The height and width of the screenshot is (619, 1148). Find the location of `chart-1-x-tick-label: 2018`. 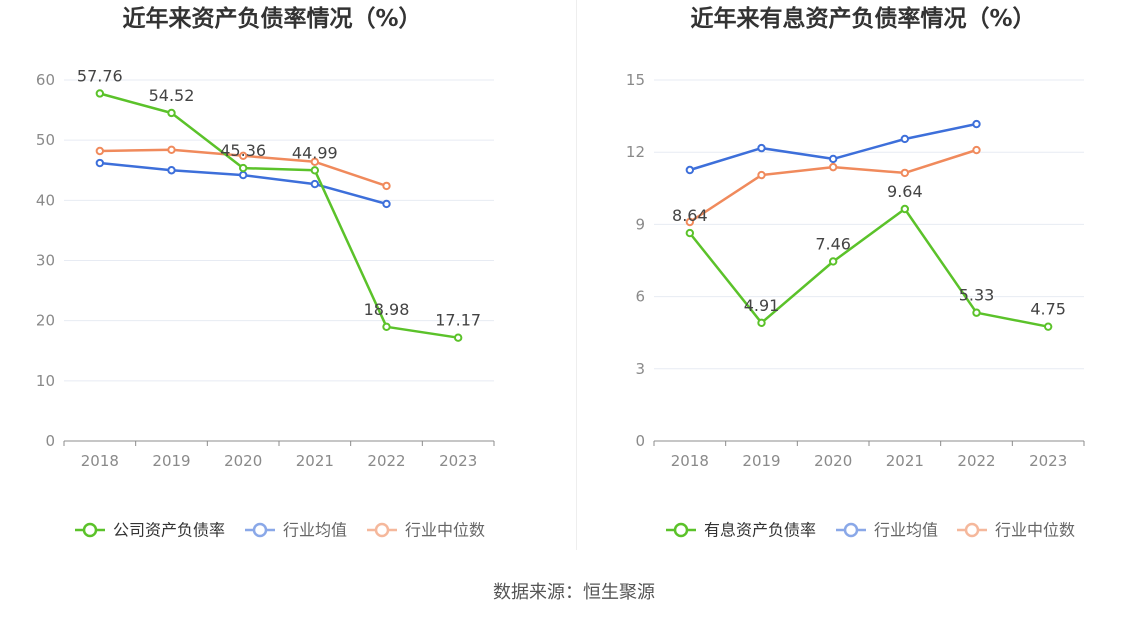

chart-1-x-tick-label: 2018 is located at coordinates (100, 461).